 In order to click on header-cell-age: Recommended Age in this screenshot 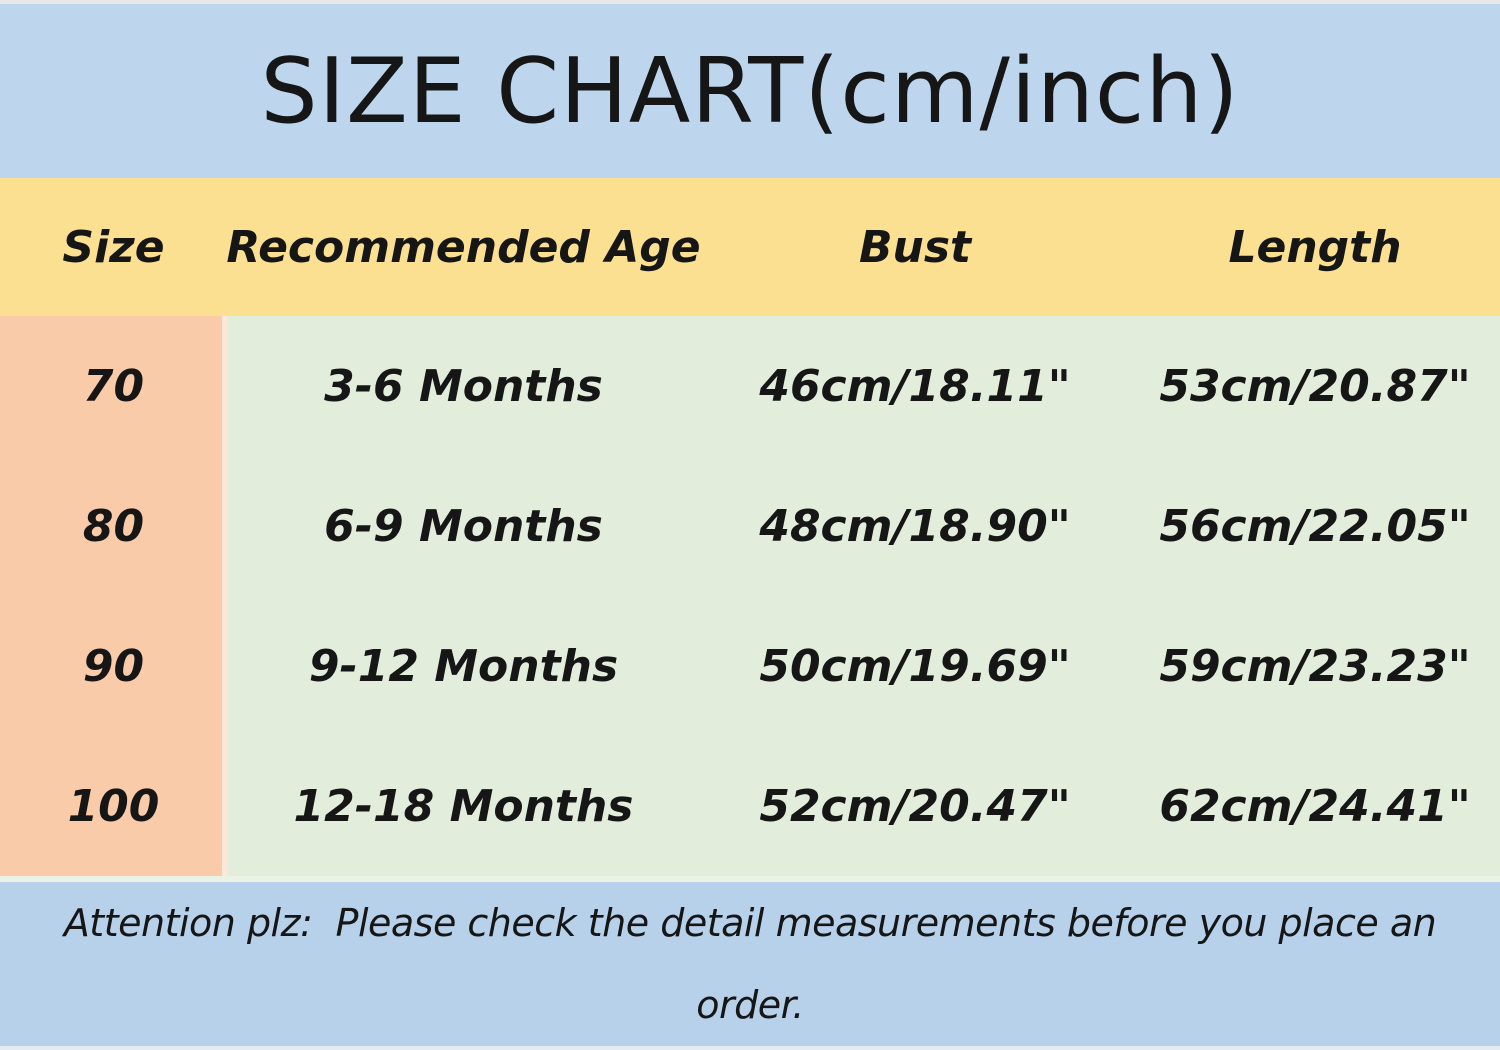, I will do `click(463, 247)`.